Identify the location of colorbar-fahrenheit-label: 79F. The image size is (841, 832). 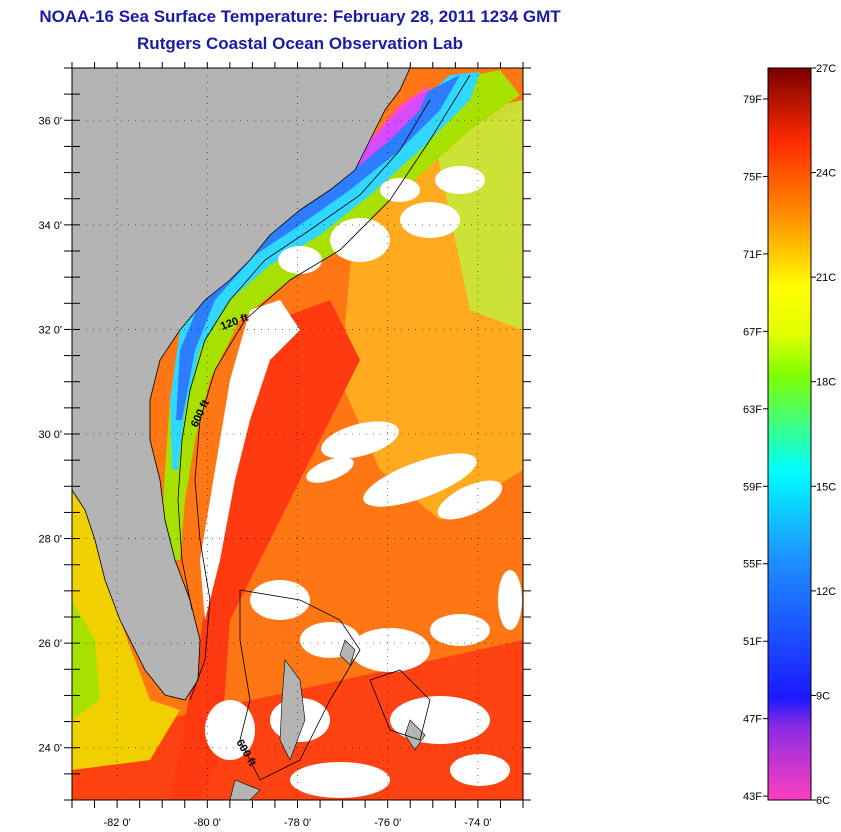
(752, 100).